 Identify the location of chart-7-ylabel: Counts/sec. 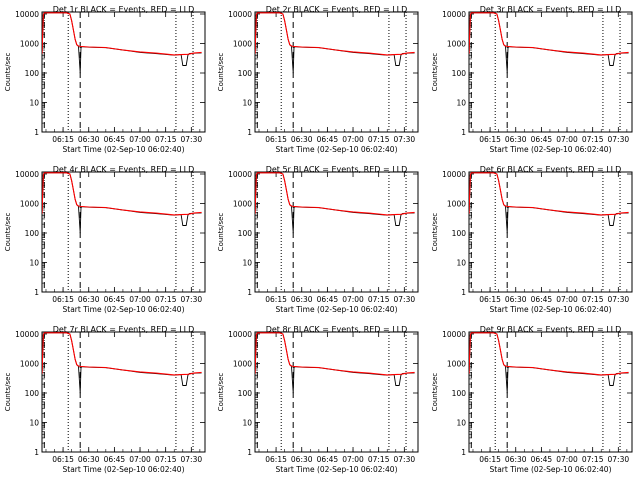
(8, 392).